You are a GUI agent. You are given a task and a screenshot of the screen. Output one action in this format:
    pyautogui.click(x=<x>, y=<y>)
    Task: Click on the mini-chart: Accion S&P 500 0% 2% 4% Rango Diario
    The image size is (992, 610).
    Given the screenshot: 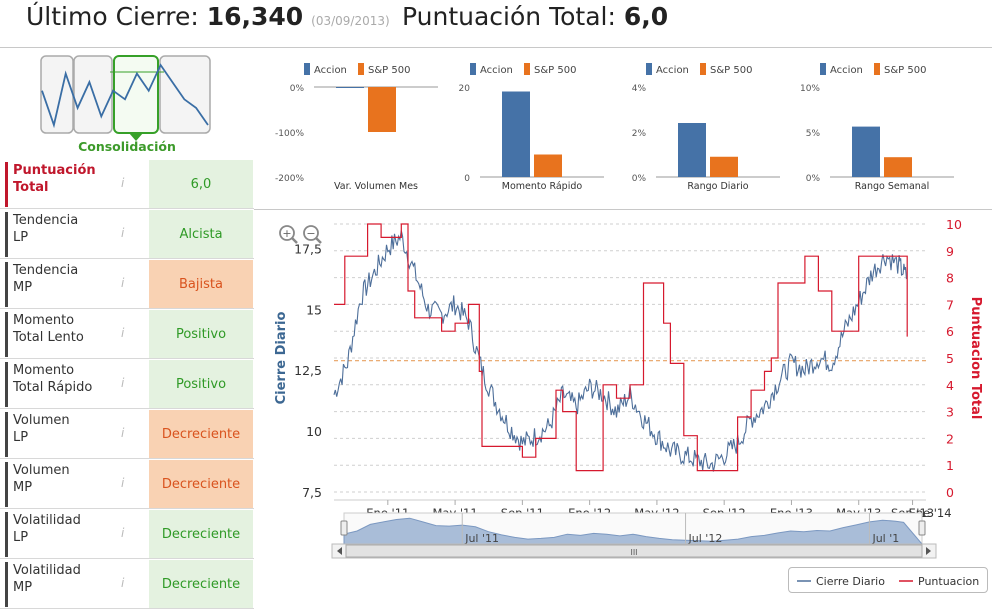 What is the action you would take?
    pyautogui.click(x=706, y=127)
    